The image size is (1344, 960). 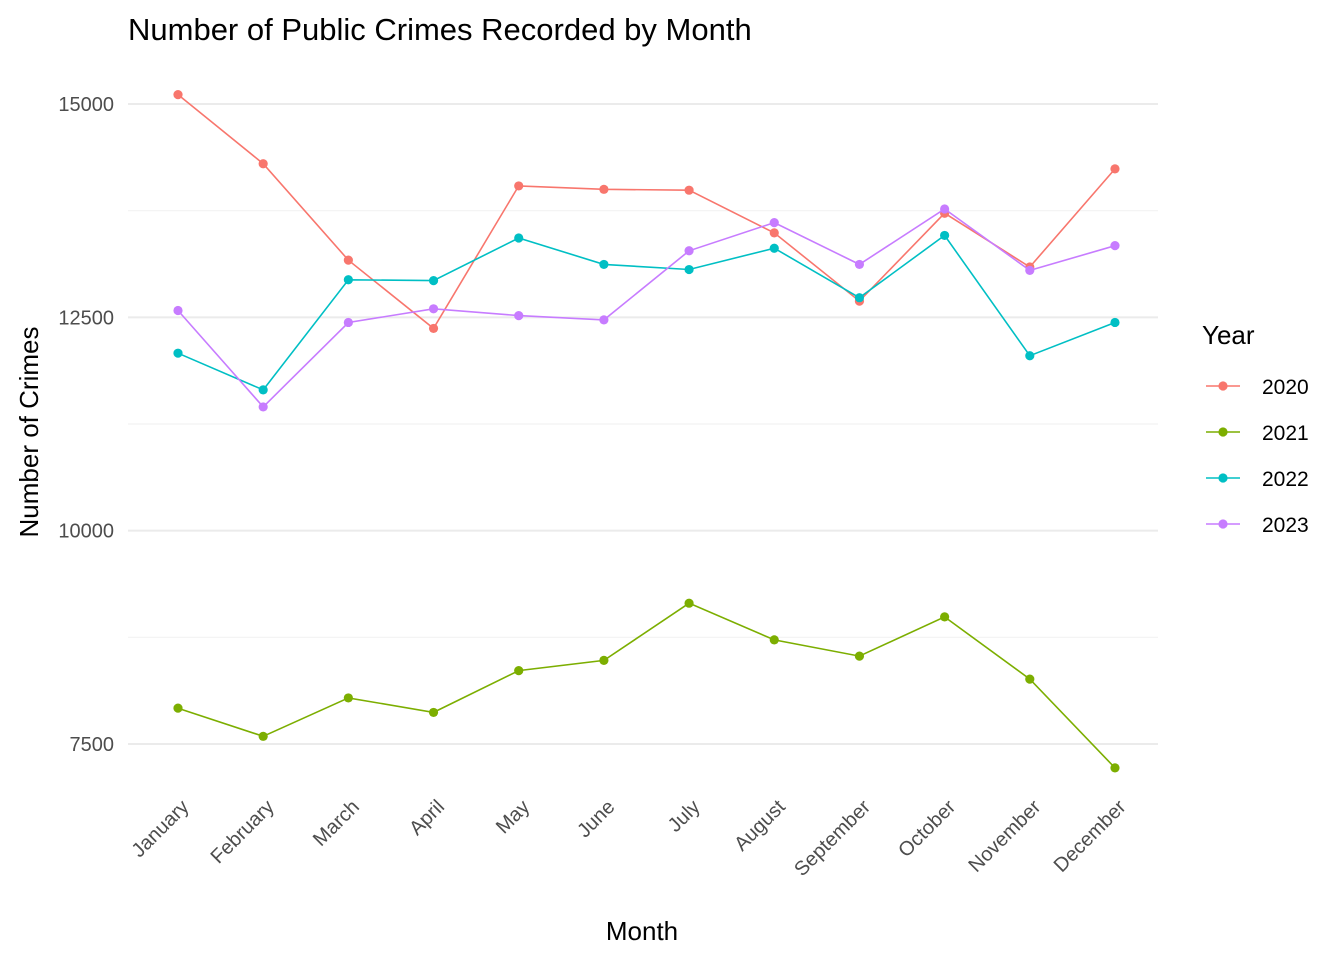 What do you see at coordinates (243, 832) in the screenshot?
I see `x-tick-label: February` at bounding box center [243, 832].